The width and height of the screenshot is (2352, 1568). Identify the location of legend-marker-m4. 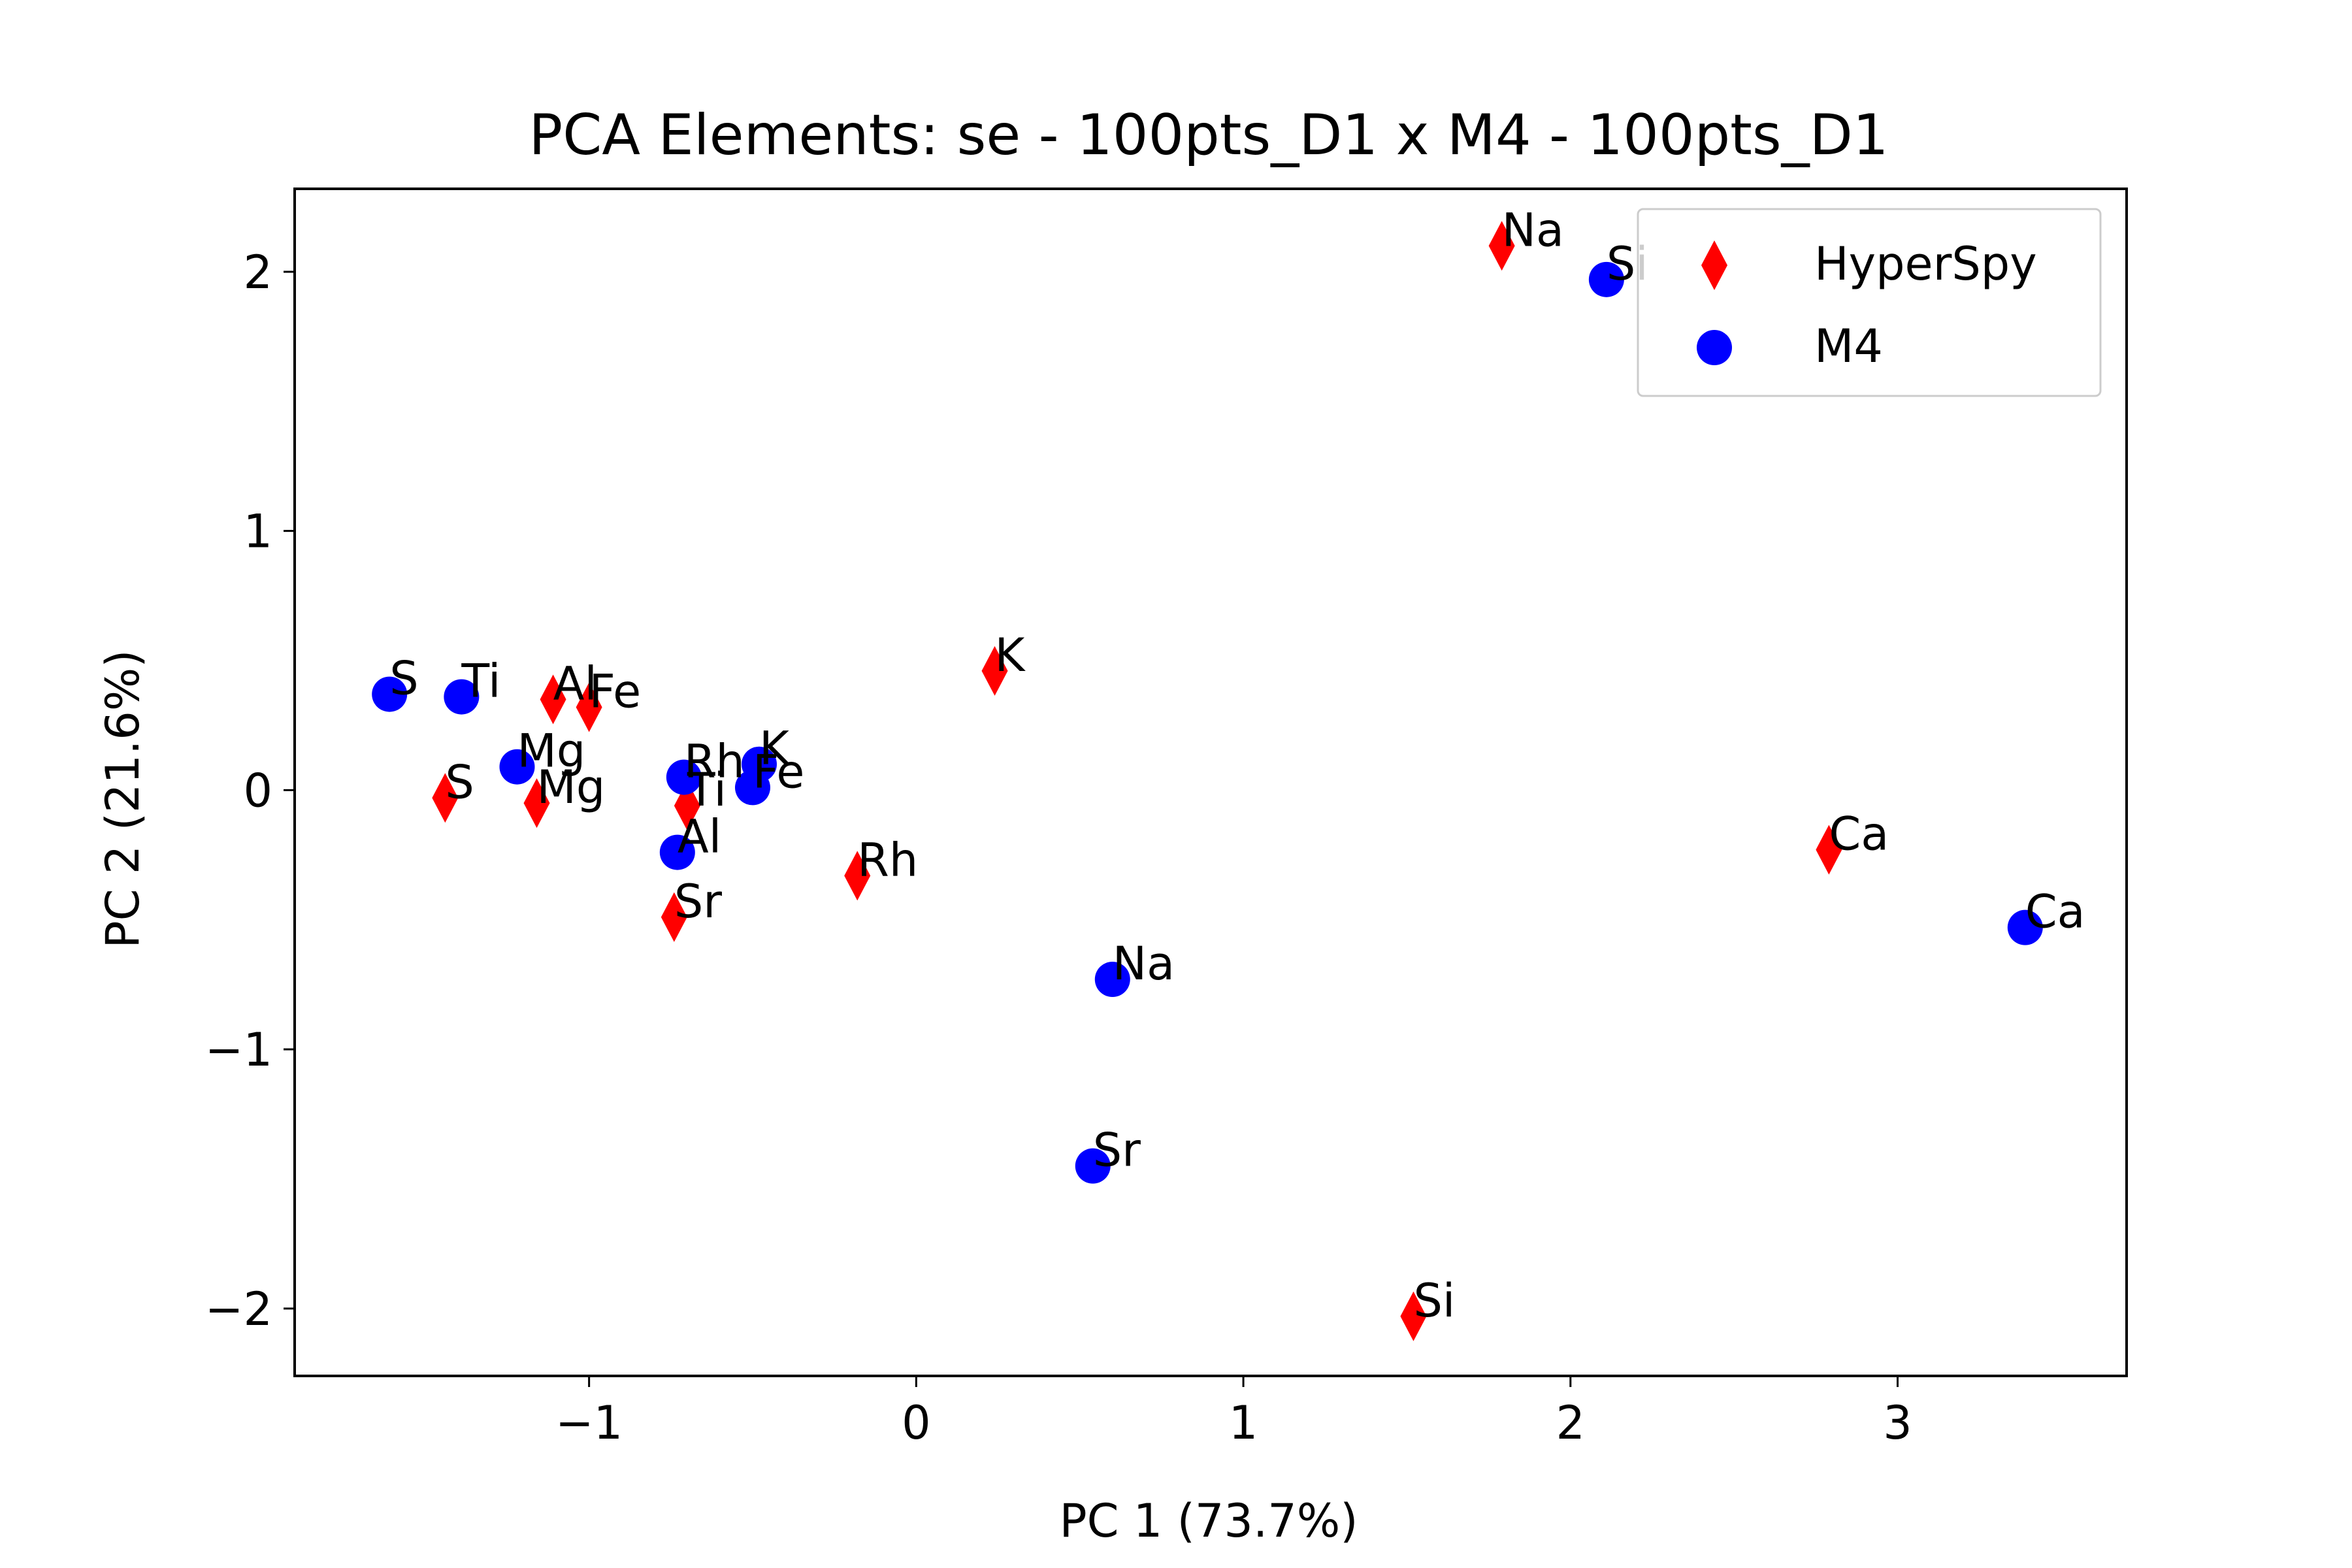
(1714, 347).